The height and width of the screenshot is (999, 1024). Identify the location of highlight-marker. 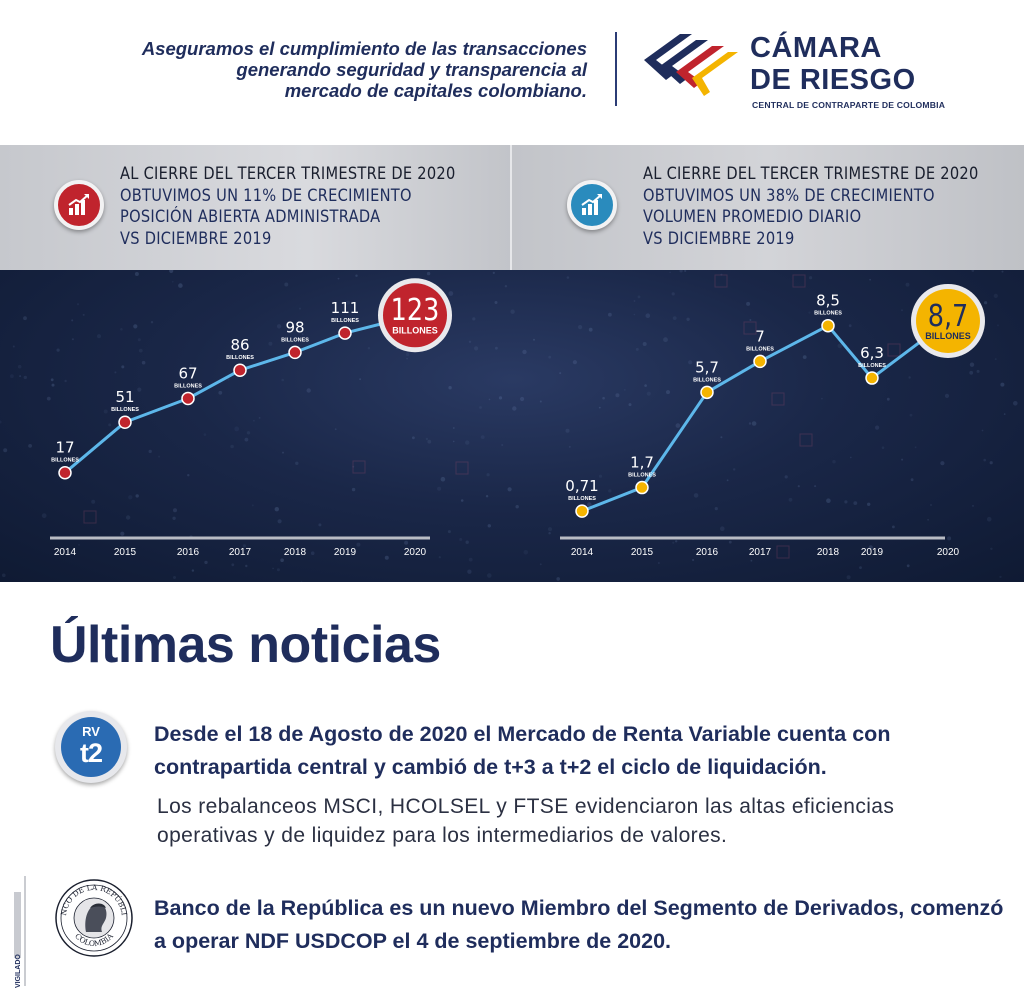
(948, 320).